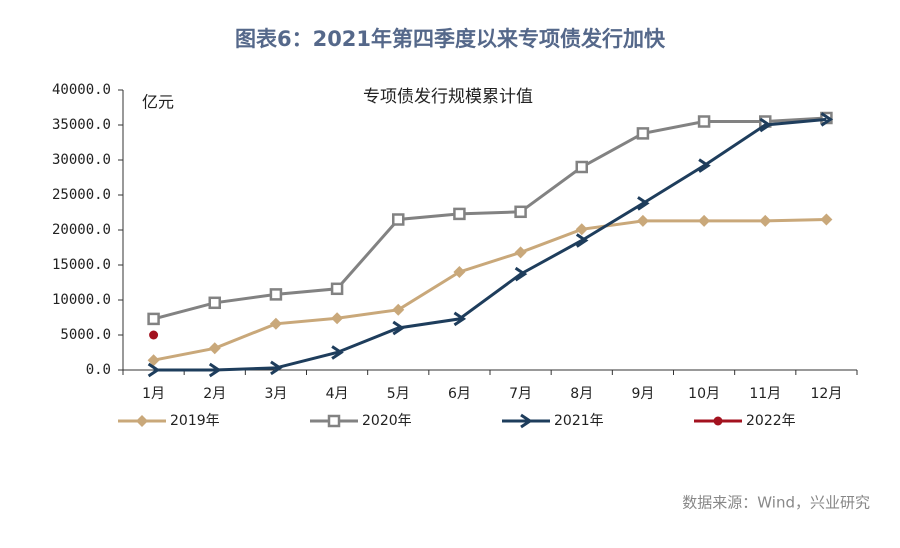  What do you see at coordinates (771, 421) in the screenshot?
I see `legend-label: 2022年` at bounding box center [771, 421].